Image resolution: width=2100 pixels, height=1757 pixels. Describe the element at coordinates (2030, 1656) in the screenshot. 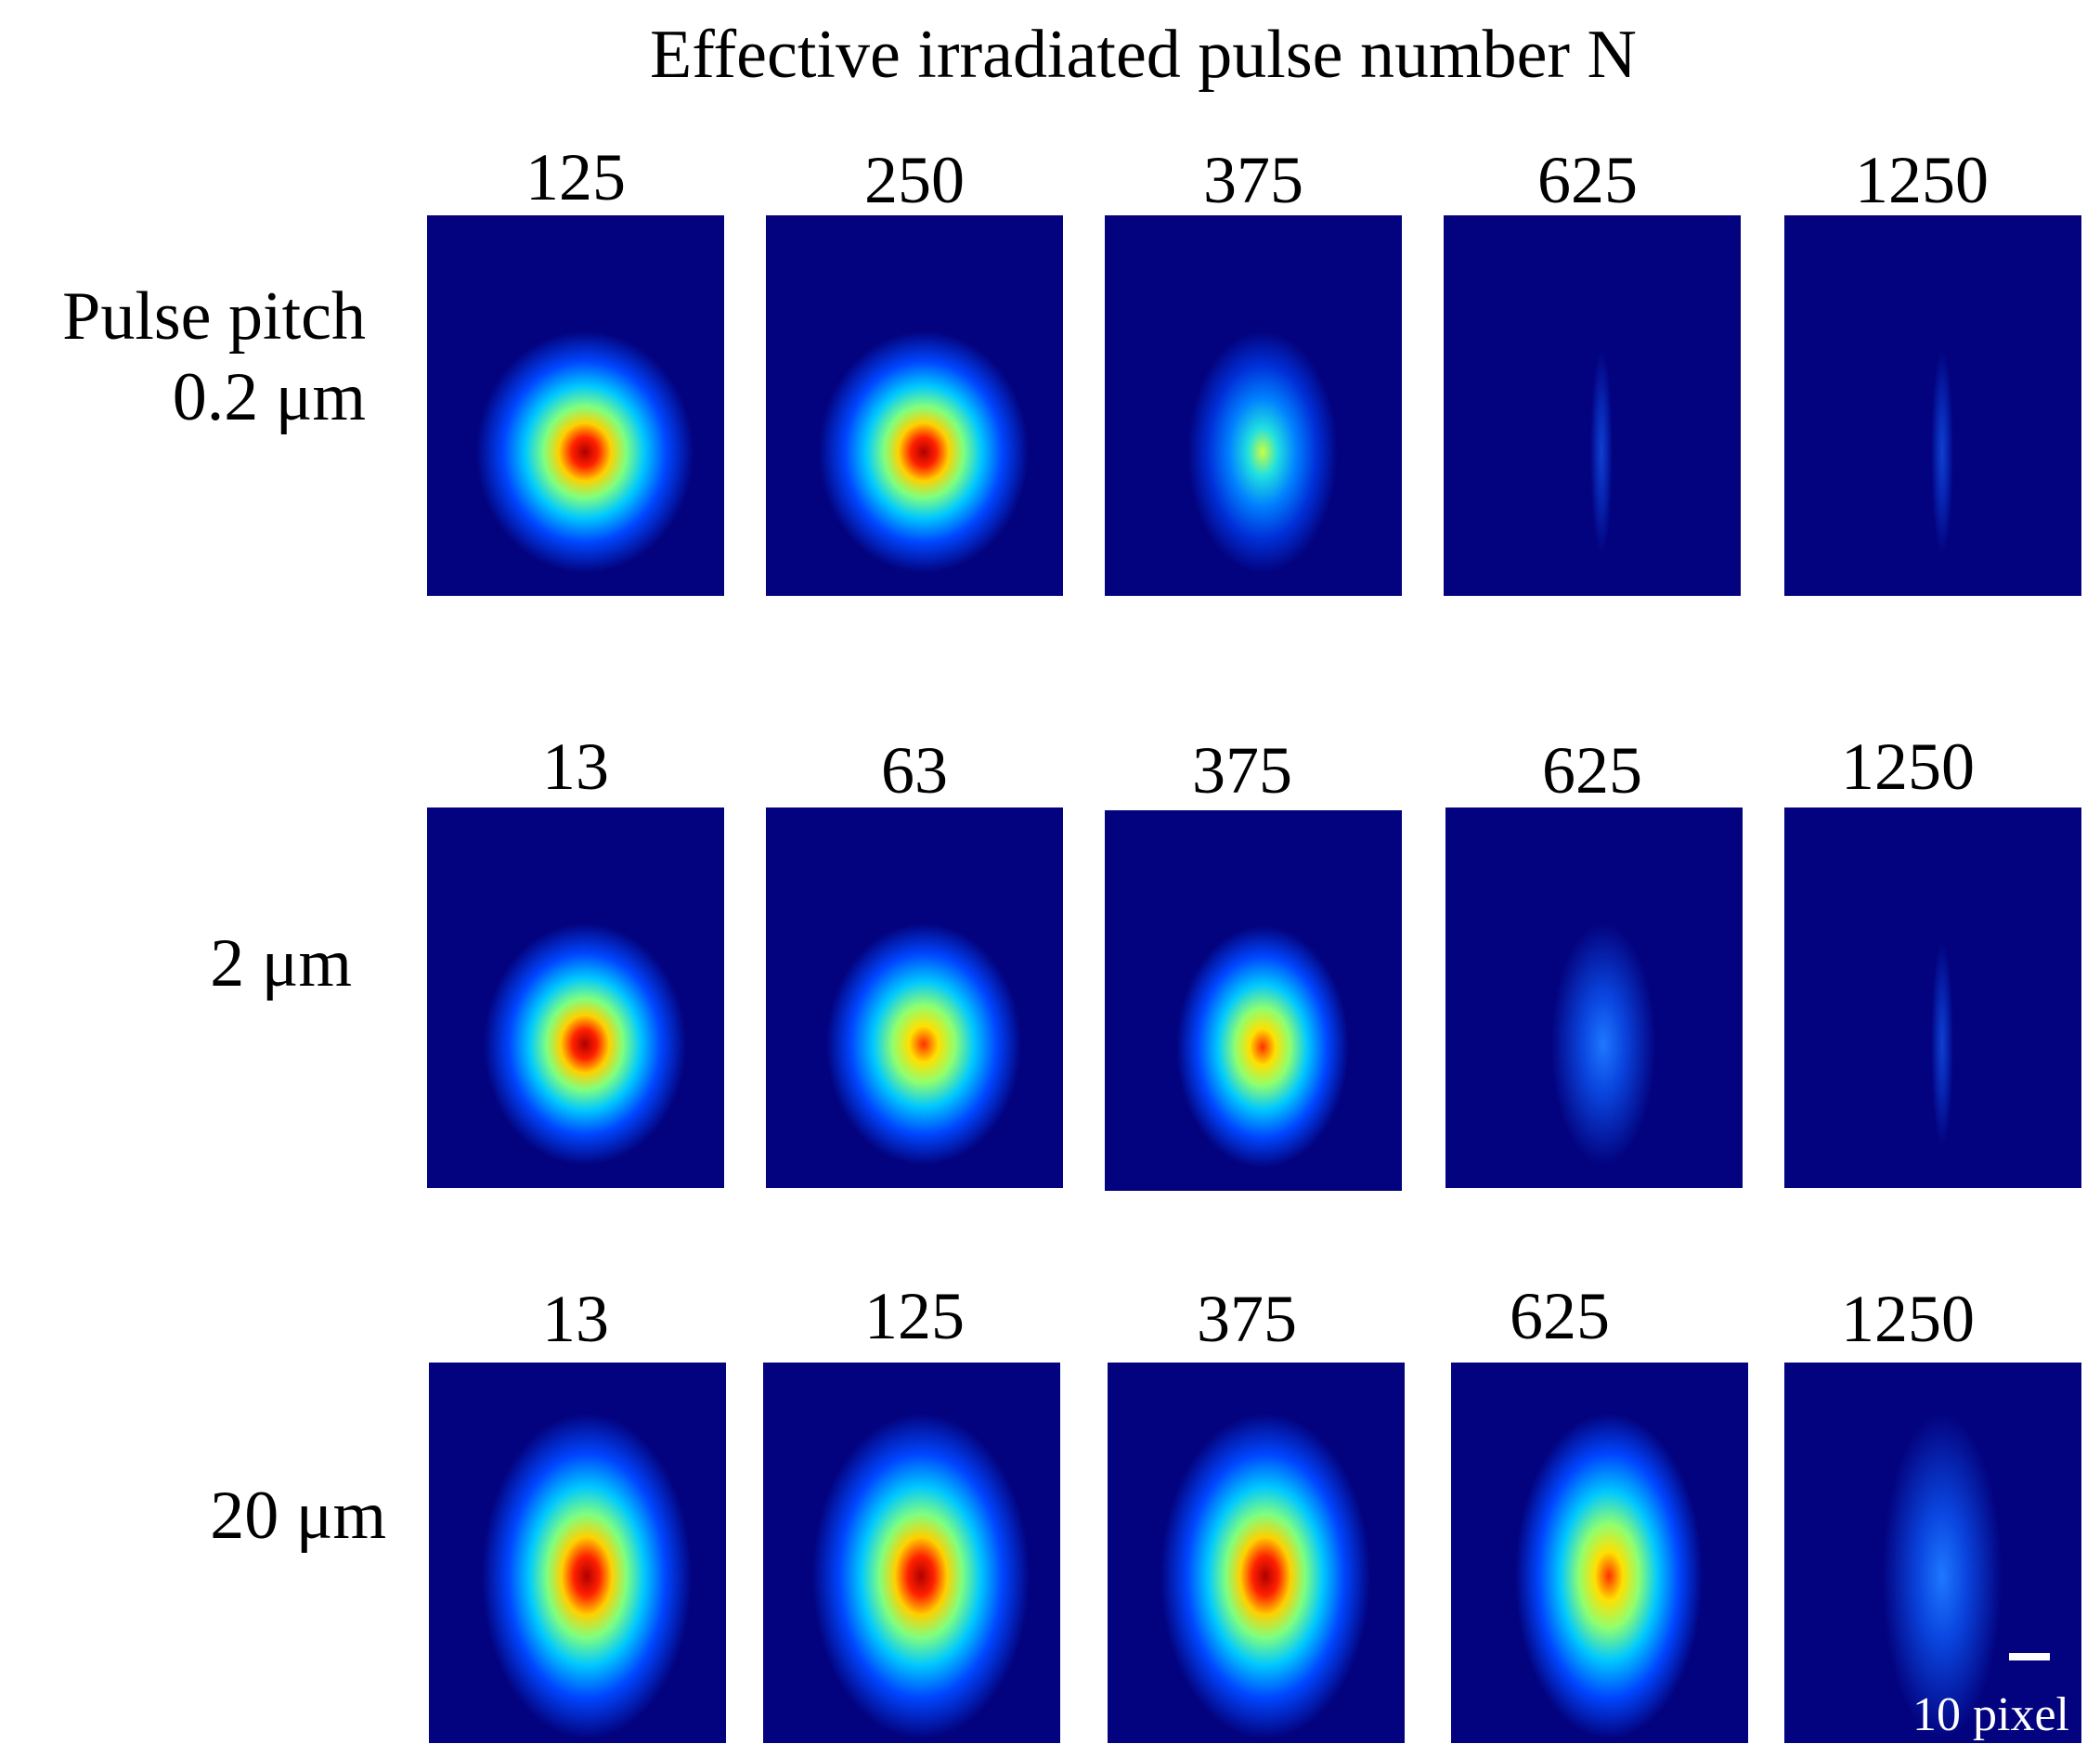

I see `scale-bar` at that location.